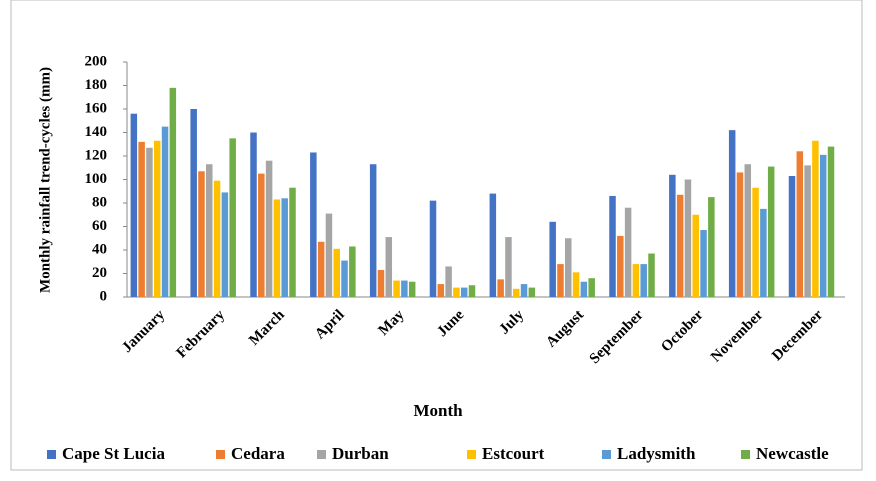 This screenshot has width=876, height=481. I want to click on legend-label: Estcourt, so click(513, 453).